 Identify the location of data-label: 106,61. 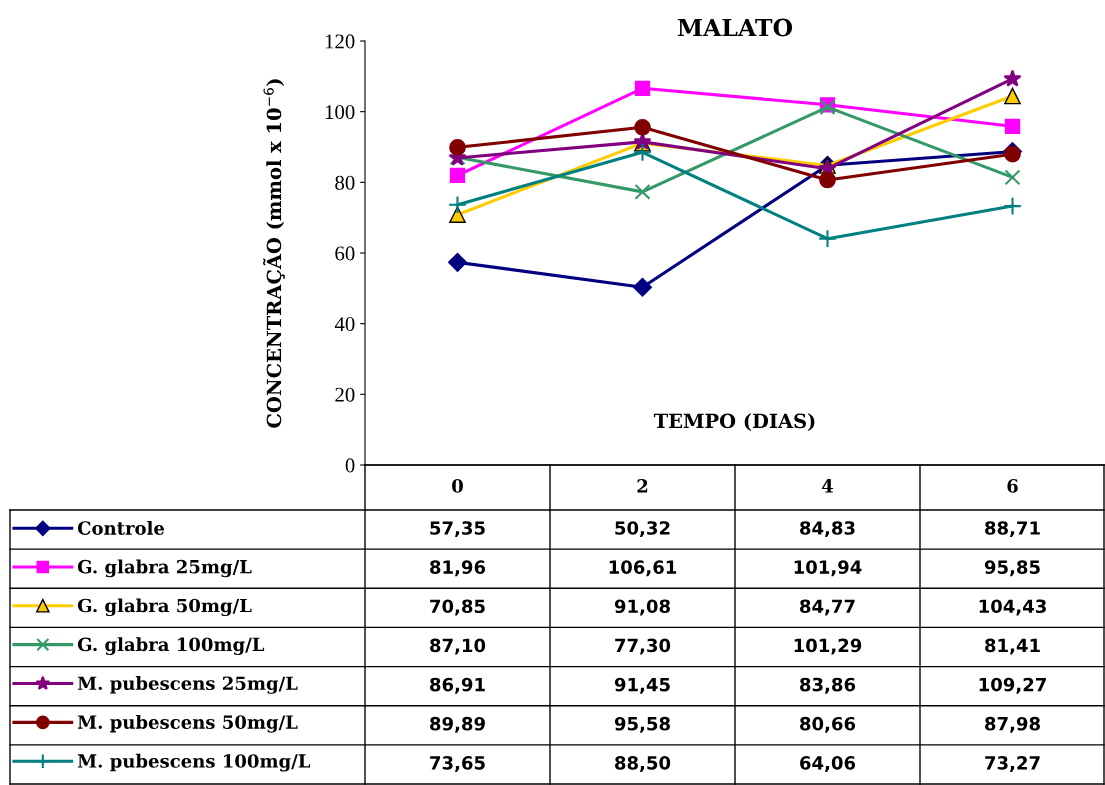
(643, 568).